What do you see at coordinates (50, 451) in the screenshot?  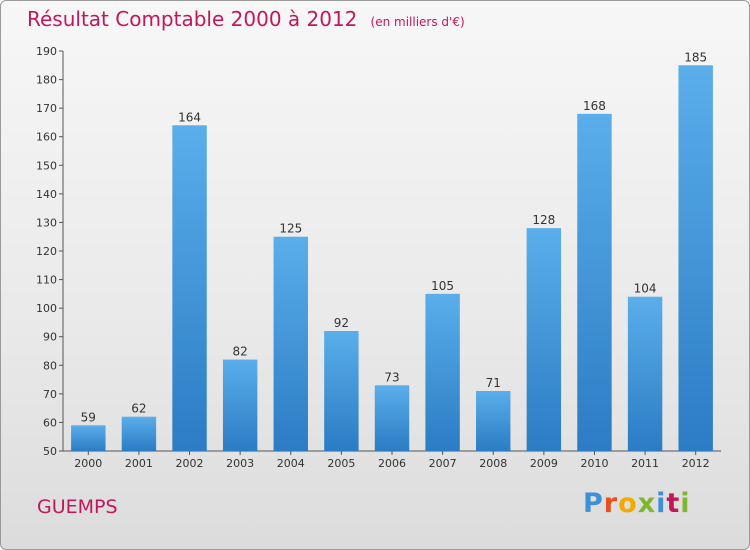 I see `y-tick-label: 50` at bounding box center [50, 451].